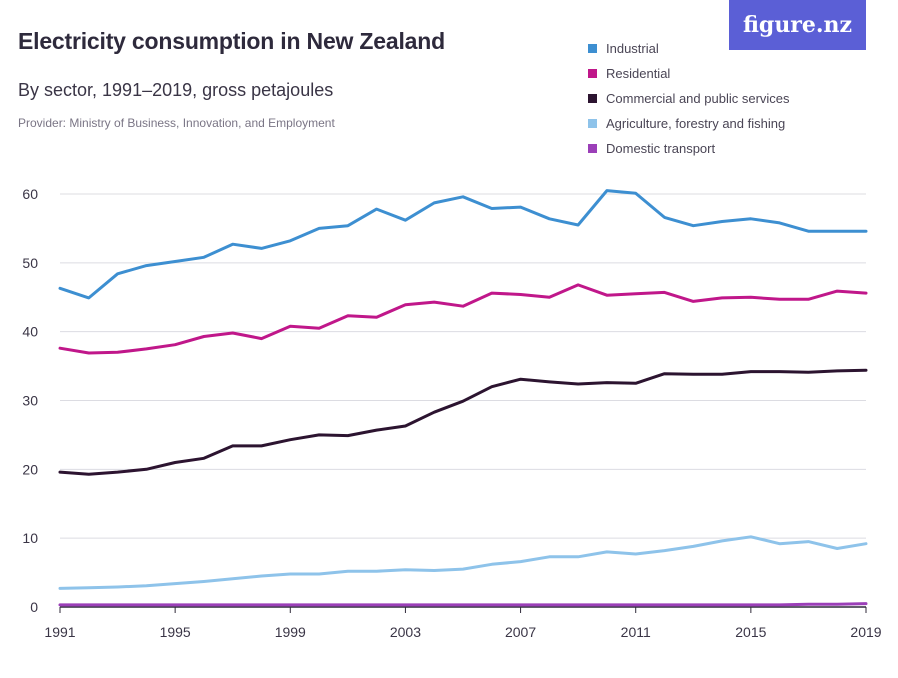  What do you see at coordinates (797, 25) in the screenshot?
I see `figure-nz-logo: figure.nz` at bounding box center [797, 25].